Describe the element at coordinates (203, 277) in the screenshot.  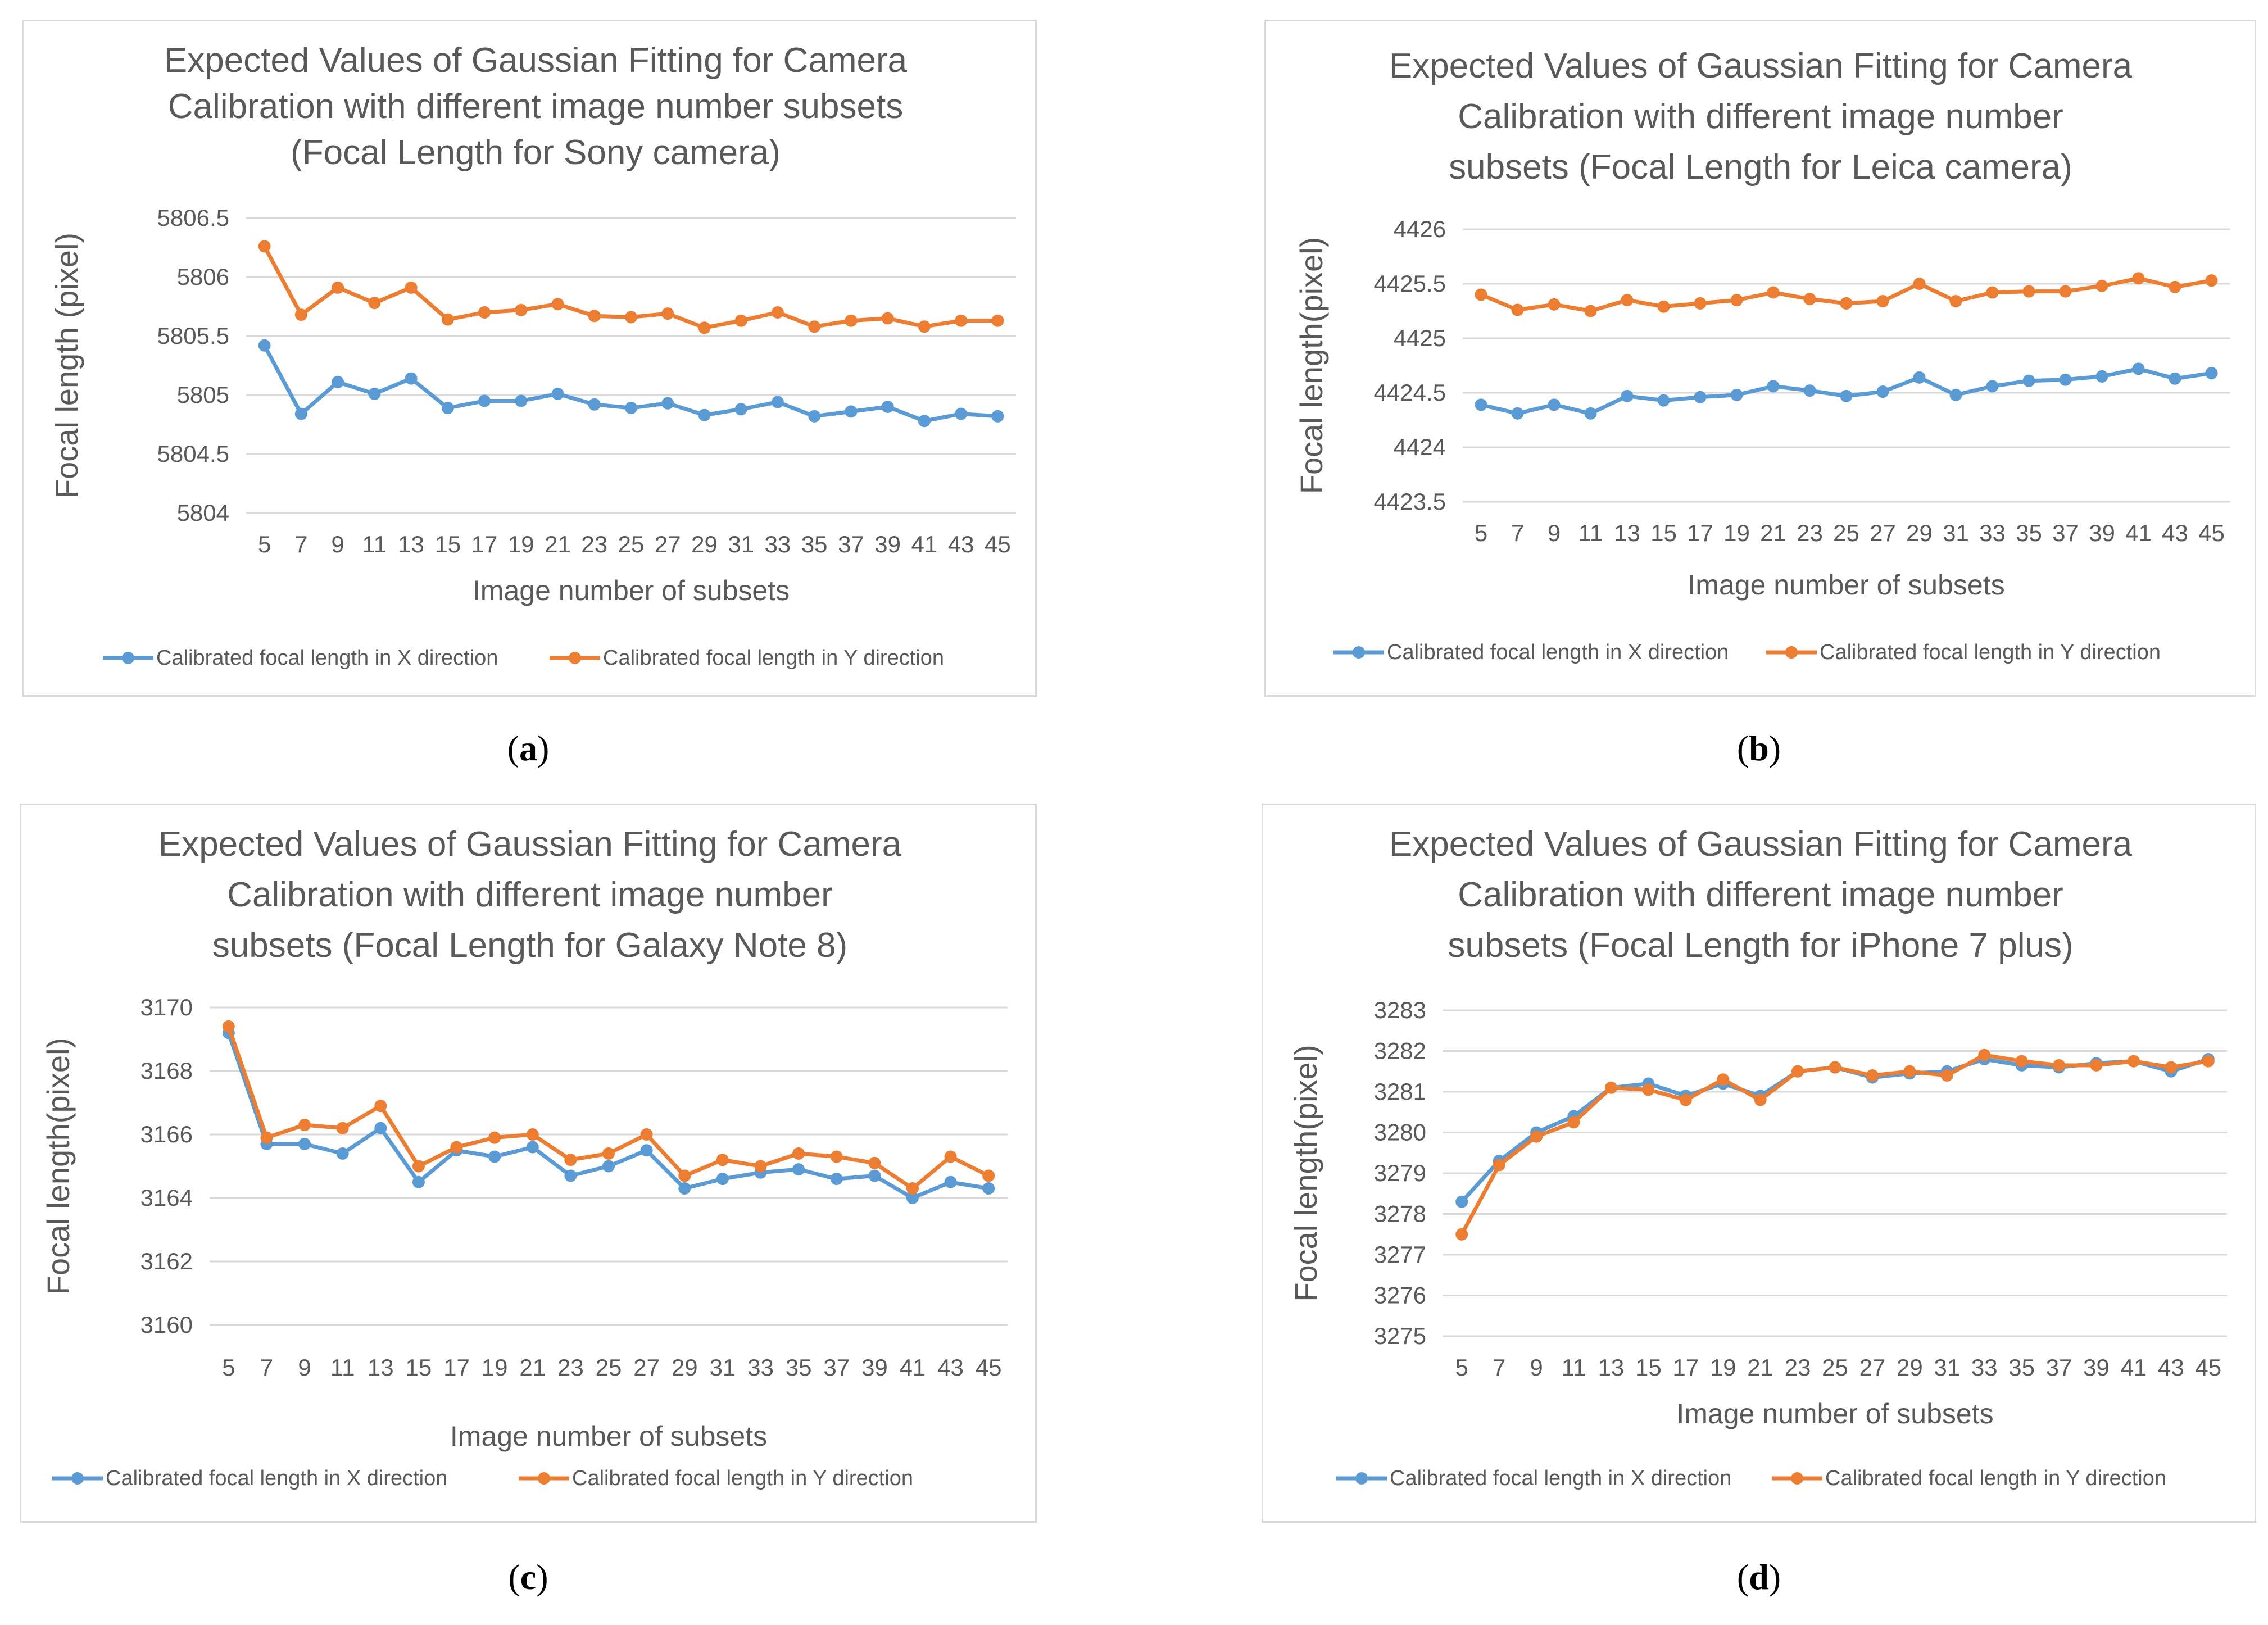
I see `y-tick-label: 5806` at that location.